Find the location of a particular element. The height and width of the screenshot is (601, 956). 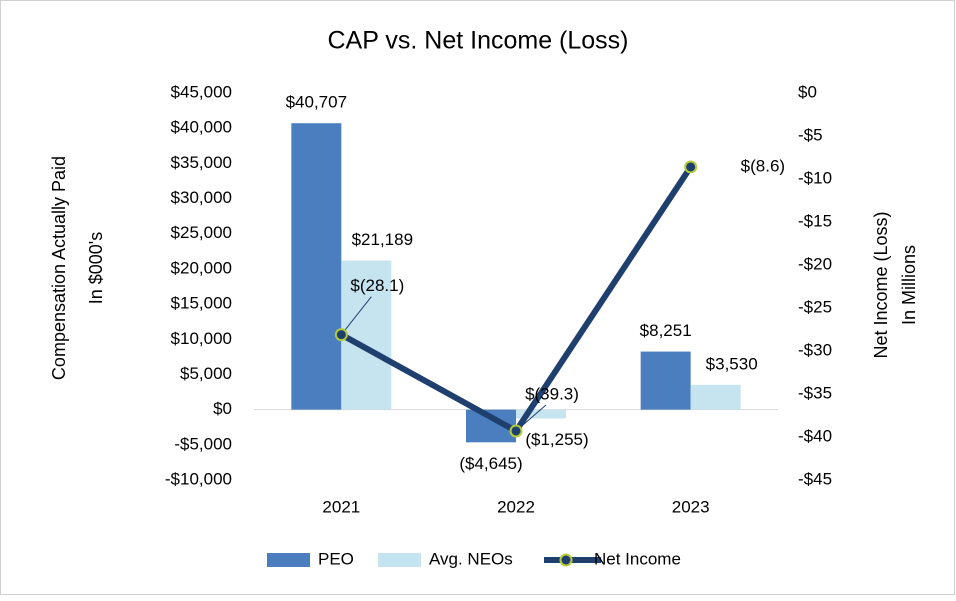

y-tick-label: $35,000 is located at coordinates (201, 162).